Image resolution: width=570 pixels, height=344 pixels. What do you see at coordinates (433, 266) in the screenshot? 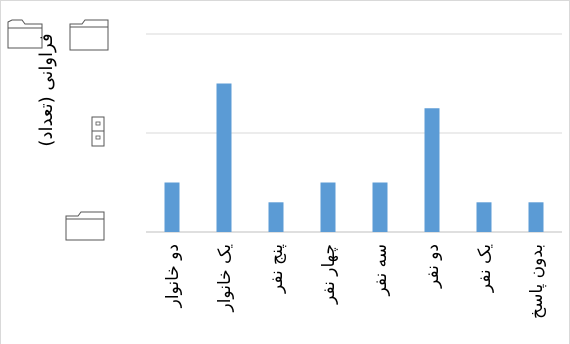
I see `x-tick-label: دو نفر` at bounding box center [433, 266].